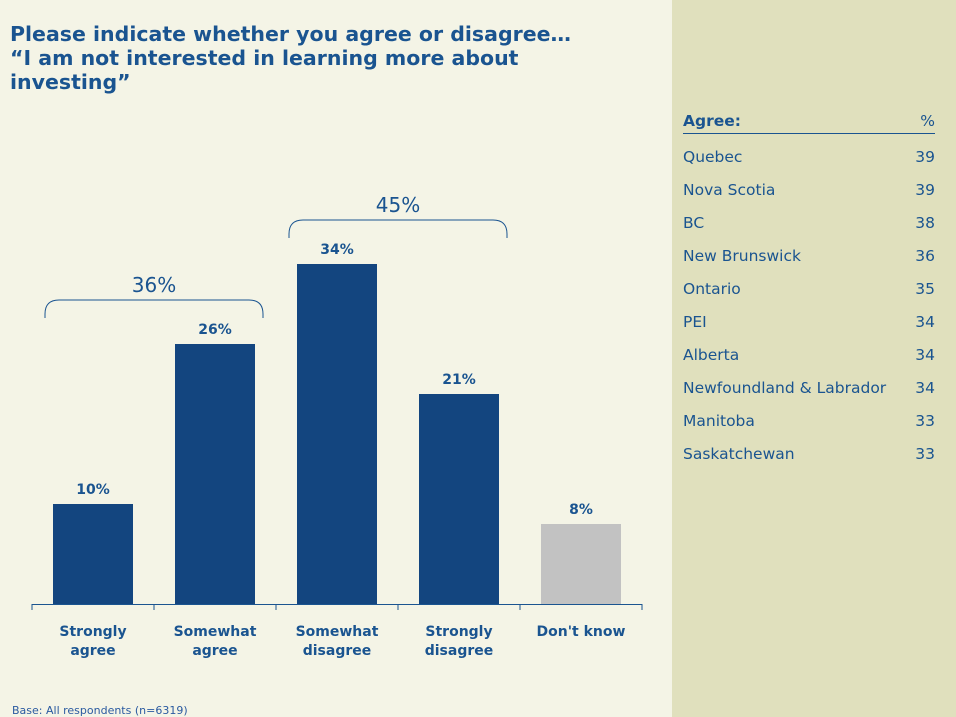 This screenshot has width=956, height=717. What do you see at coordinates (809, 453) in the screenshot?
I see `table-row: Saskatchewan 33` at bounding box center [809, 453].